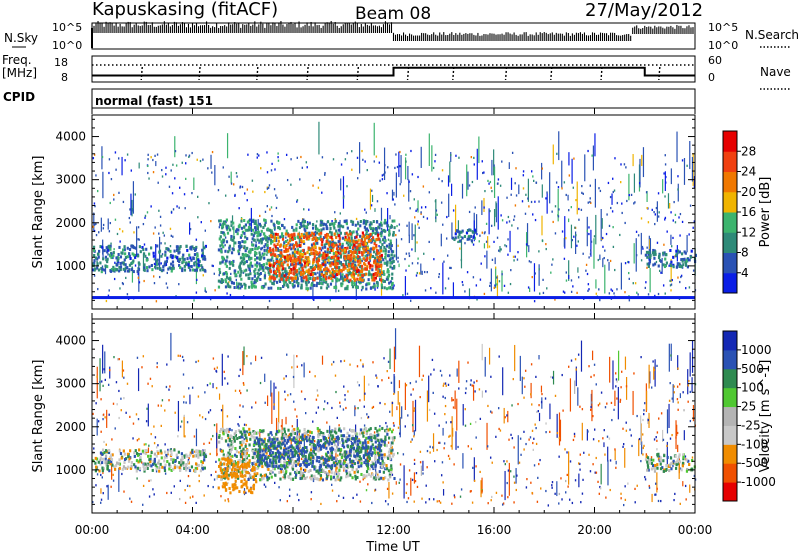  I want to click on power-colorbar-segment, so click(730, 222).